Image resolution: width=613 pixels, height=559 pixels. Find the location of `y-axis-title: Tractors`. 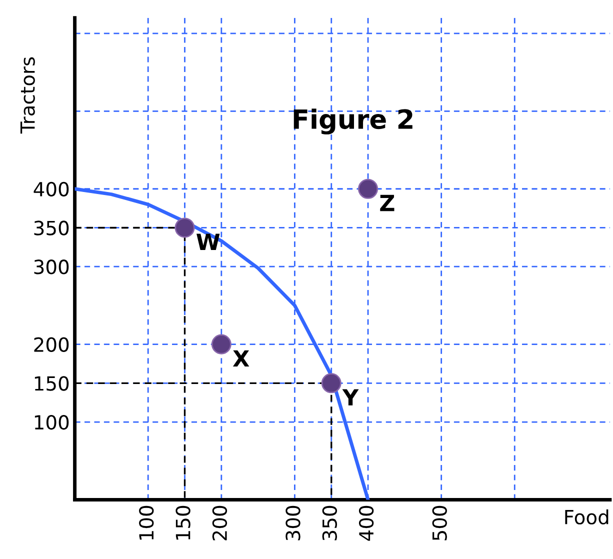

y-axis-title: Tractors is located at coordinates (27, 95).